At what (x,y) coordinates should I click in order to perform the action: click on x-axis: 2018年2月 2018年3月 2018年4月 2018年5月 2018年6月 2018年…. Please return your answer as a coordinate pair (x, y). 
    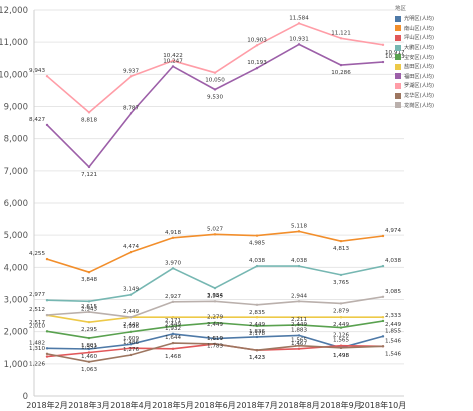
    Looking at the image, I should click on (216, 402).